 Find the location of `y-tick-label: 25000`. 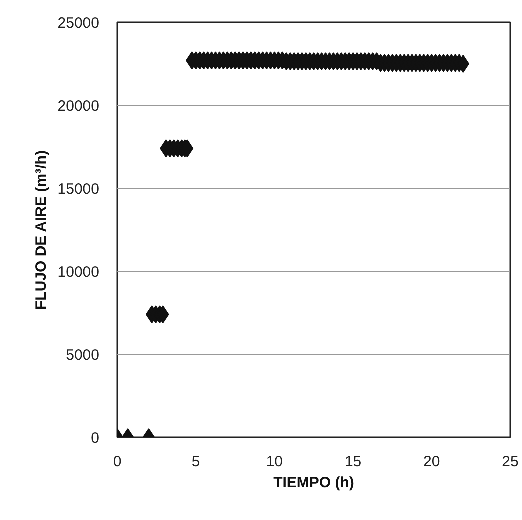

y-tick-label: 25000 is located at coordinates (79, 23).